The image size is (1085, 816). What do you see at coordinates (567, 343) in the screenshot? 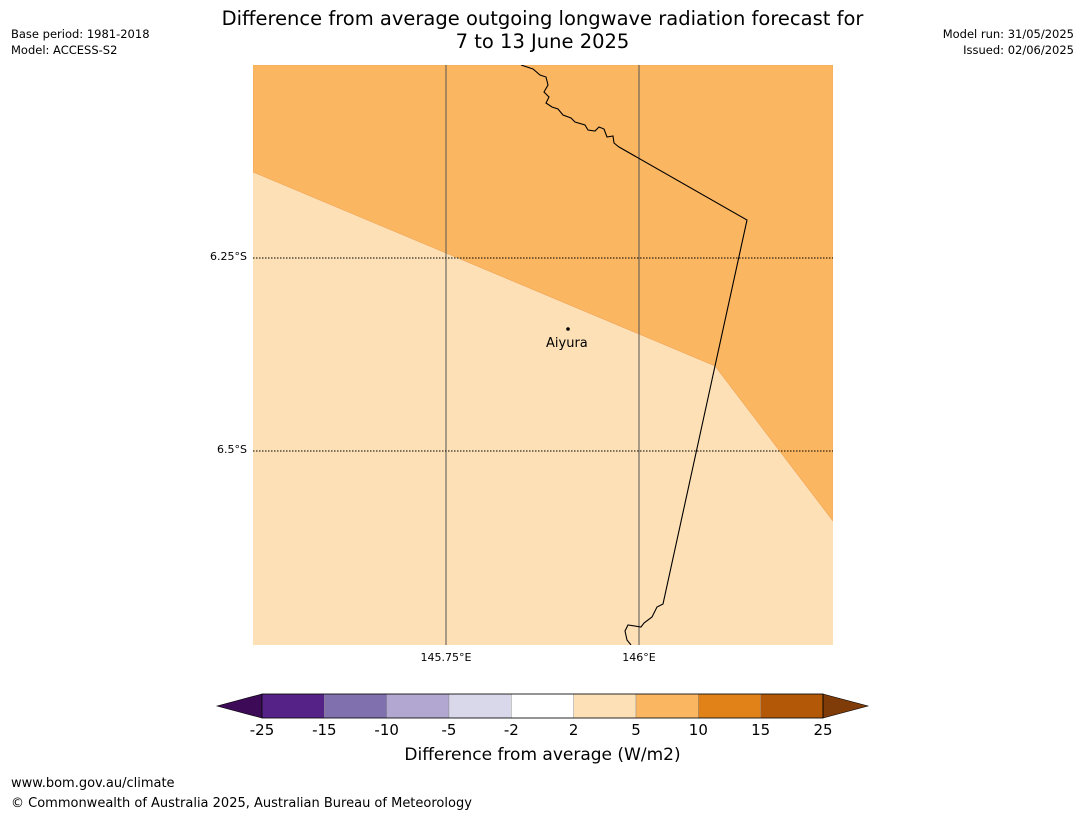
I see `place-label-aiyura: Aiyura` at bounding box center [567, 343].